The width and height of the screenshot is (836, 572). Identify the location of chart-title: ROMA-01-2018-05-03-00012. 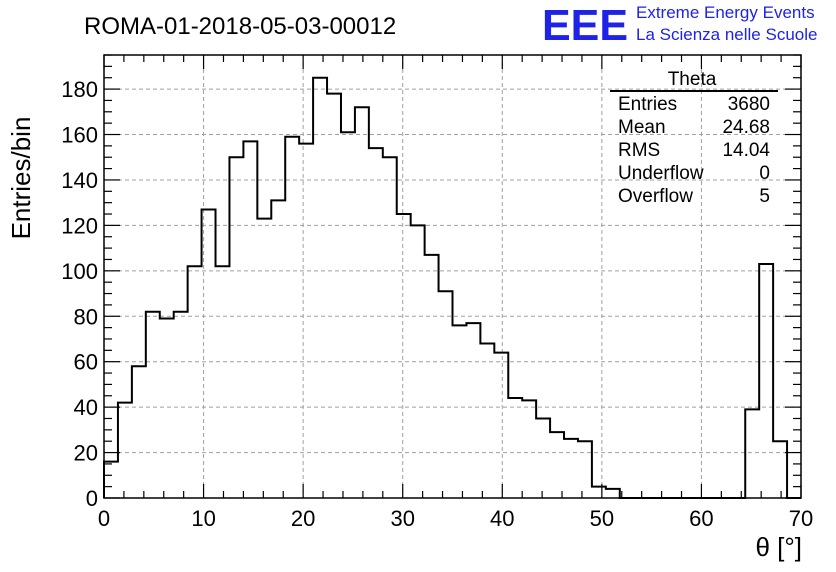
(240, 26).